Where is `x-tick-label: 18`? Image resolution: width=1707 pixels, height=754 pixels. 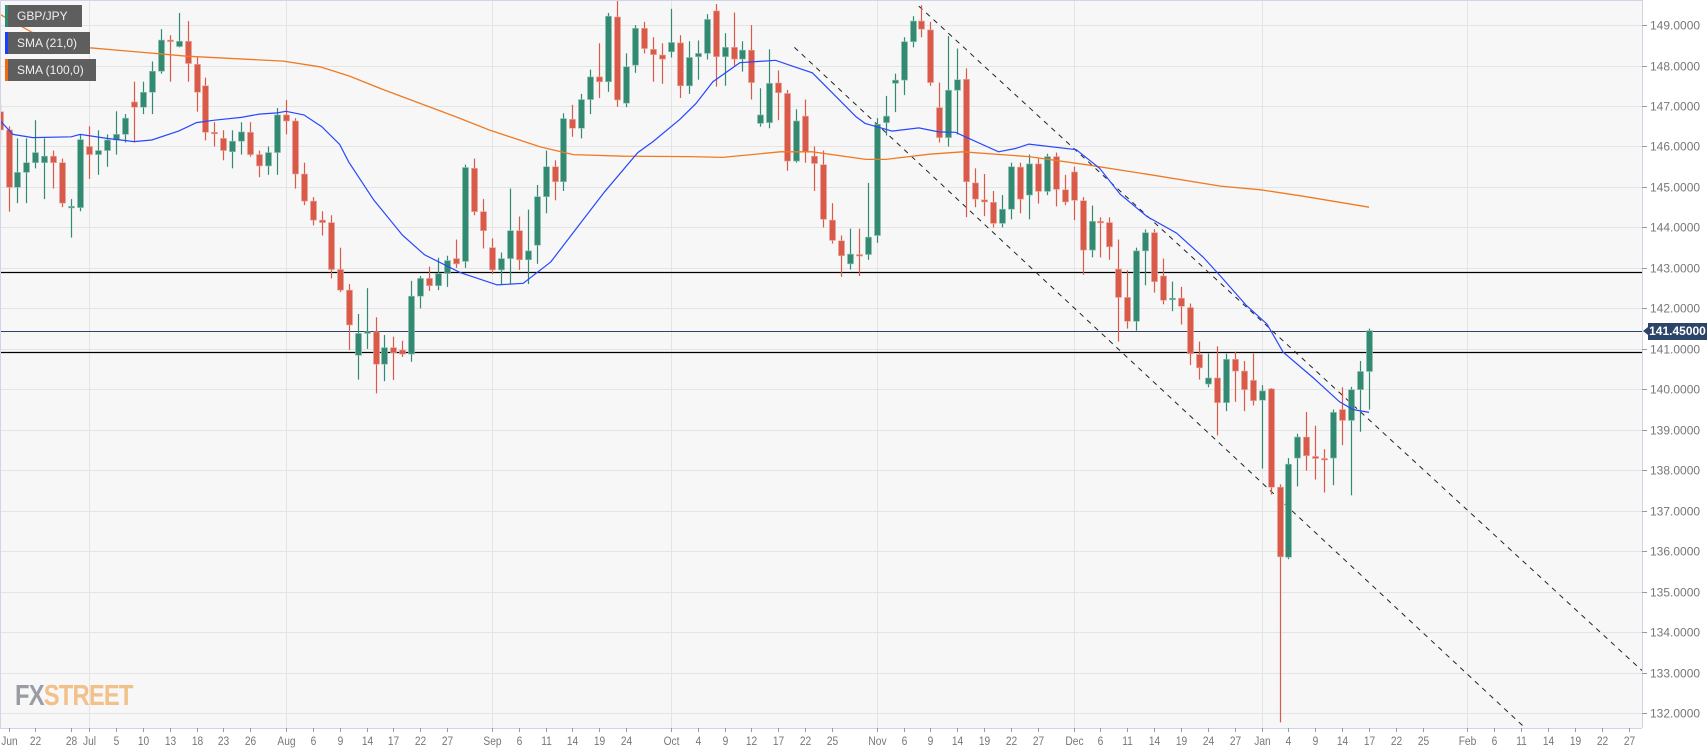
x-tick-label: 18 is located at coordinates (197, 741).